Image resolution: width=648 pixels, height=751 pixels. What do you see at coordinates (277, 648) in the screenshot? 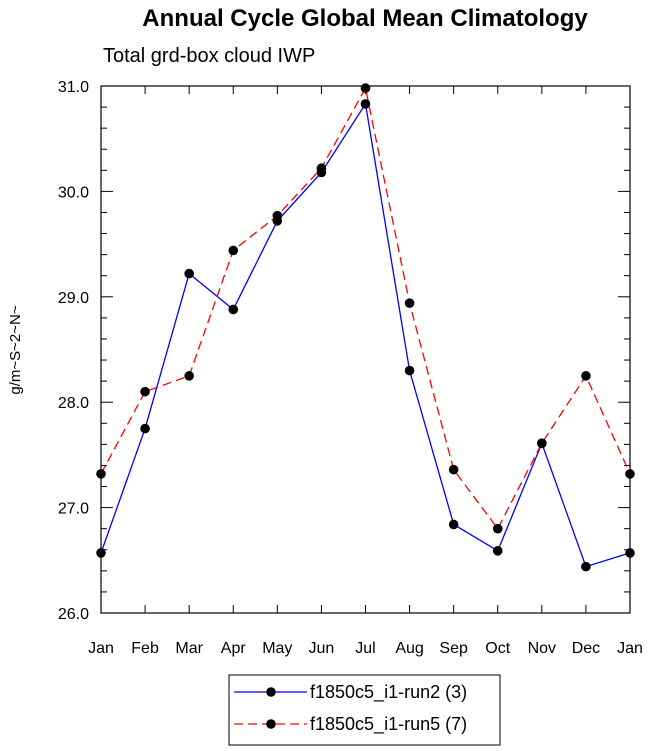
I see `x-tick-label: May` at bounding box center [277, 648].